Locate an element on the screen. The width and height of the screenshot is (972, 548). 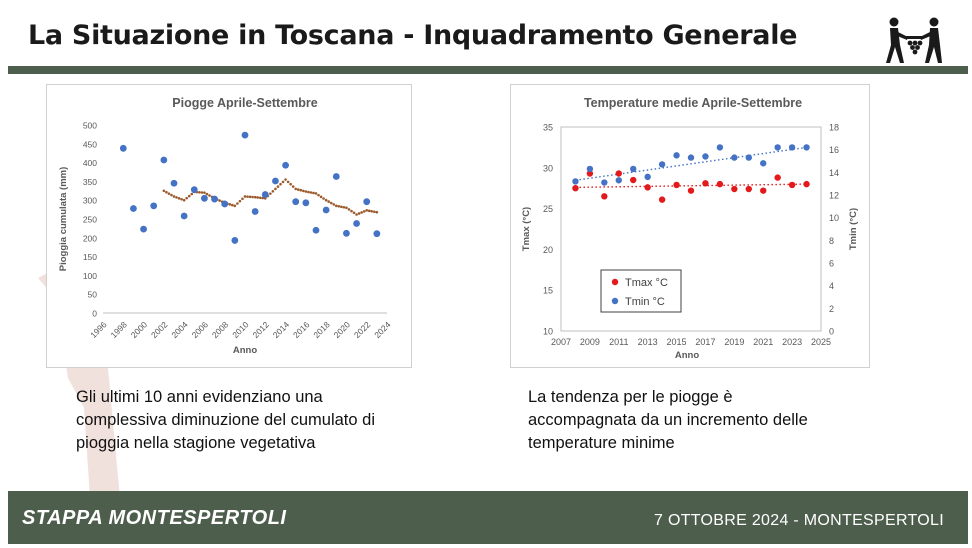
y-axis-label: Tmax (°C) is located at coordinates (526, 229).